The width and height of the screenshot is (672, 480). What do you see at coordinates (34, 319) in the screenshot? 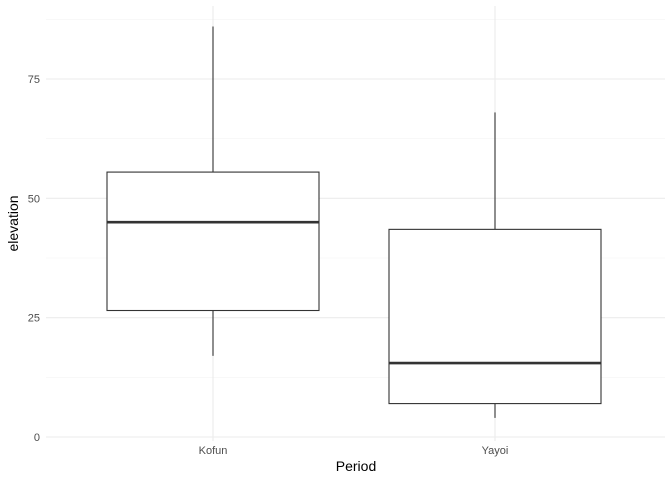
I see `y-tick-label: 25` at bounding box center [34, 319].